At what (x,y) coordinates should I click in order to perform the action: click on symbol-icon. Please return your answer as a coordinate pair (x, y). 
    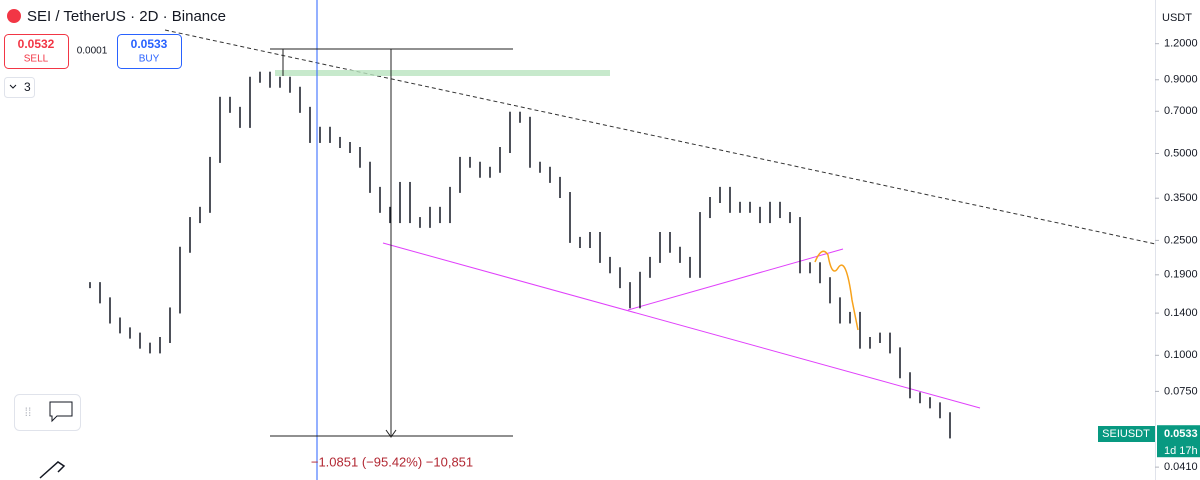
    Looking at the image, I should click on (14, 16).